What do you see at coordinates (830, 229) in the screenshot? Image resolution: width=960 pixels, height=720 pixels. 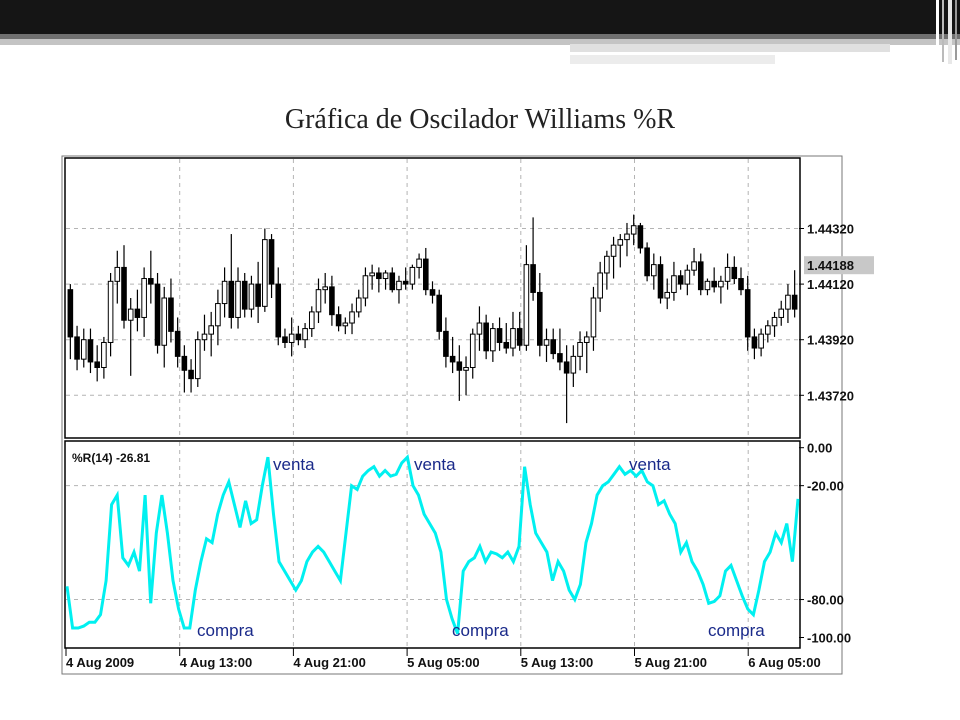 I see `price-tick-label: 1.44320` at bounding box center [830, 229].